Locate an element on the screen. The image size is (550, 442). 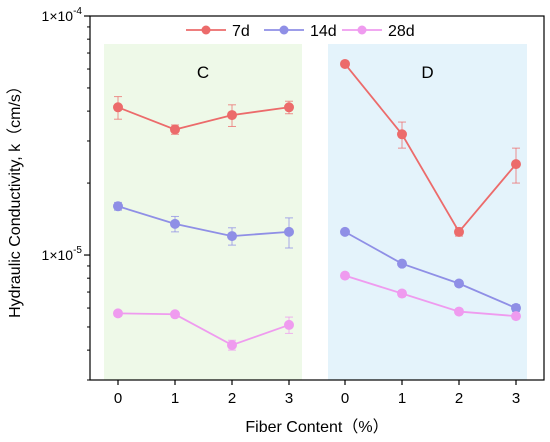
y-axis-label: Hydraulic Conductivity, k（cm/s） is located at coordinates (15, 198).